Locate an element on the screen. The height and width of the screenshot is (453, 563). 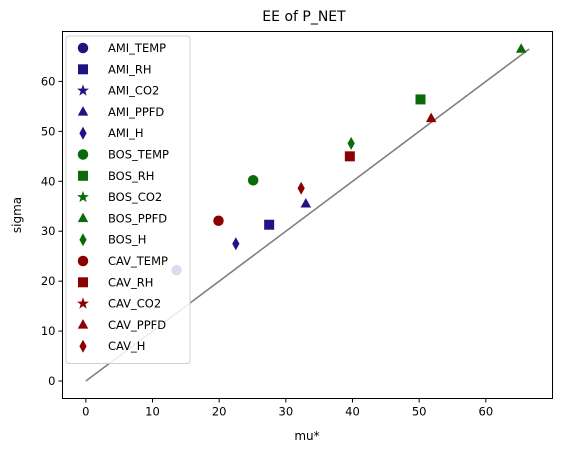
y-tick-label: 30 is located at coordinates (48, 231).